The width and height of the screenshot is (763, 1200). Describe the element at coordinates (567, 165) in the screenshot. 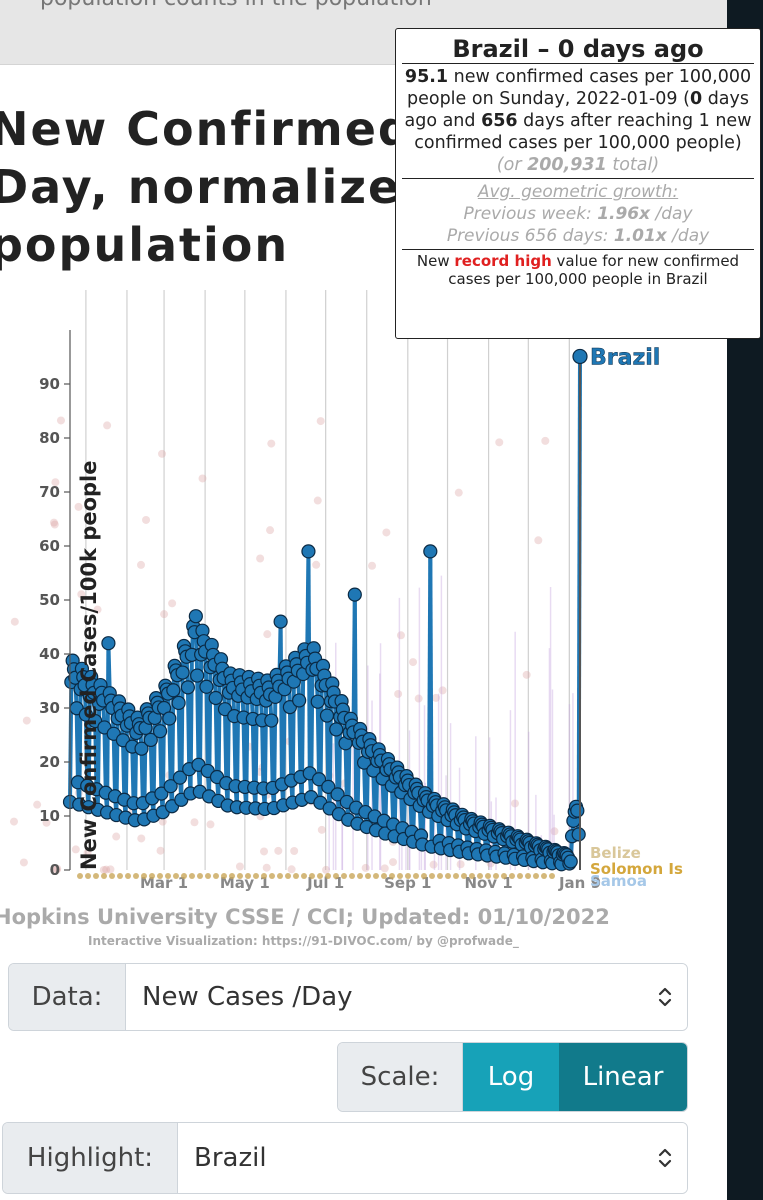

I see `tooltip-total: 200,931` at that location.